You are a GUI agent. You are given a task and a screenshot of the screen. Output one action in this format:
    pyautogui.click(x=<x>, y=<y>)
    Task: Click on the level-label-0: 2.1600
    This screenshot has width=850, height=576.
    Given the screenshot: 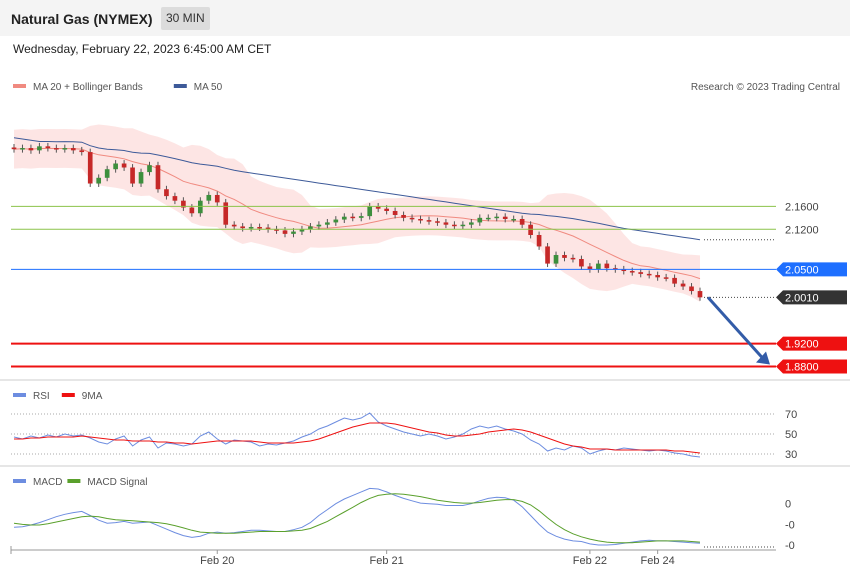 What is the action you would take?
    pyautogui.click(x=802, y=207)
    